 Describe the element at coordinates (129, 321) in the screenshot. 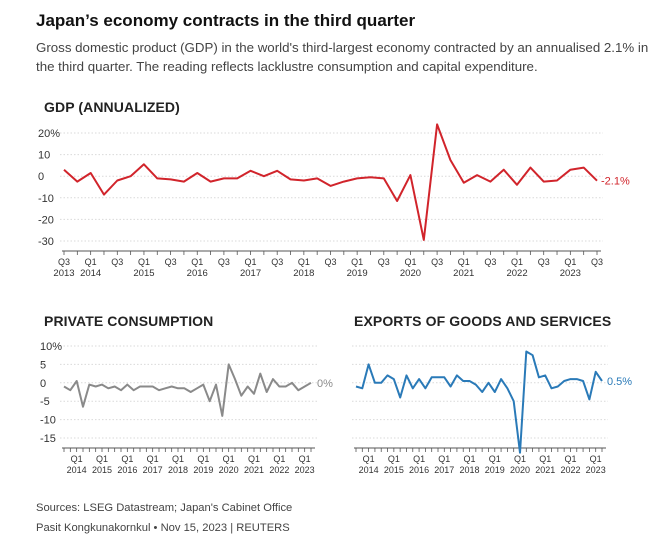

I see `consumption-panel-title: PRIVATE CONSUMPTION` at that location.